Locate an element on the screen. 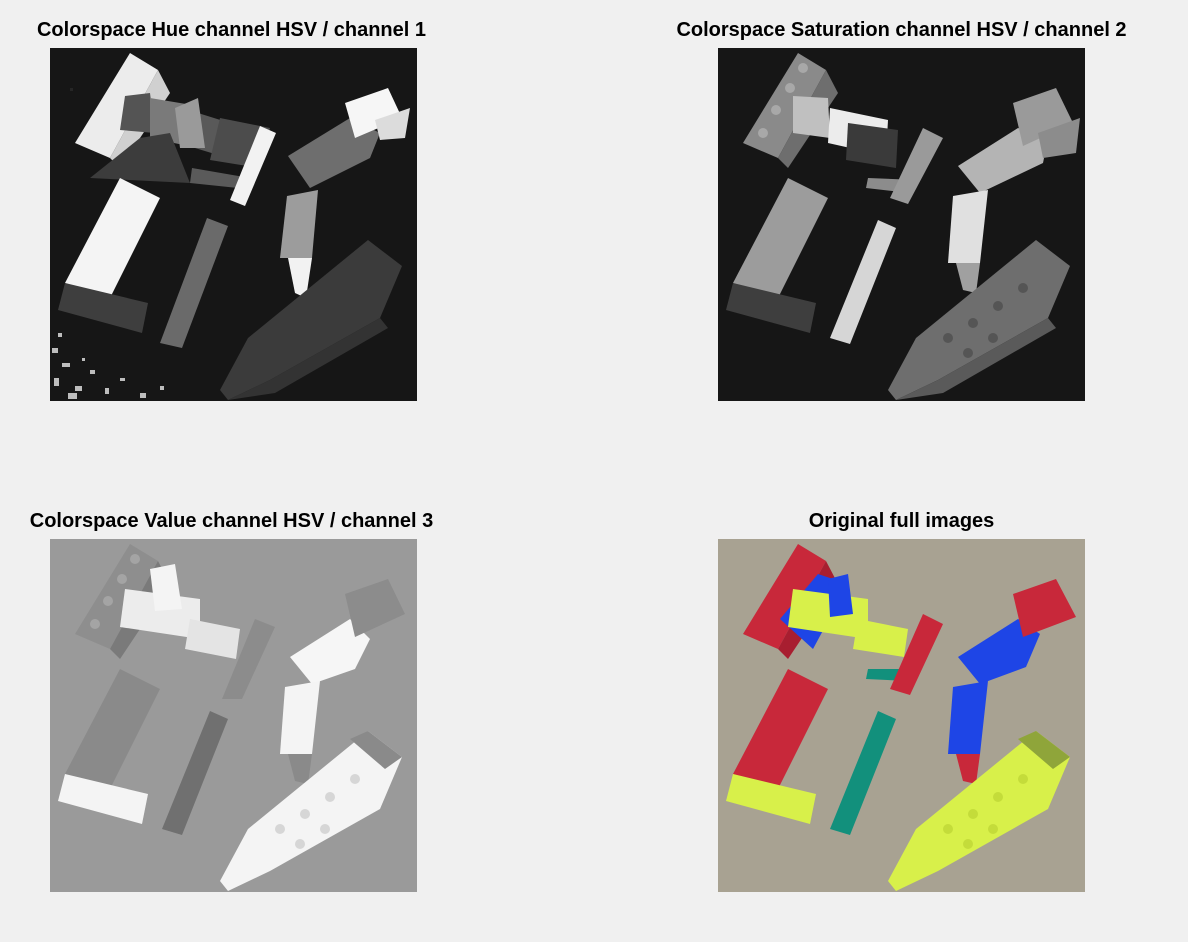 Image resolution: width=1188 pixels, height=942 pixels. original-color-image is located at coordinates (901, 715).